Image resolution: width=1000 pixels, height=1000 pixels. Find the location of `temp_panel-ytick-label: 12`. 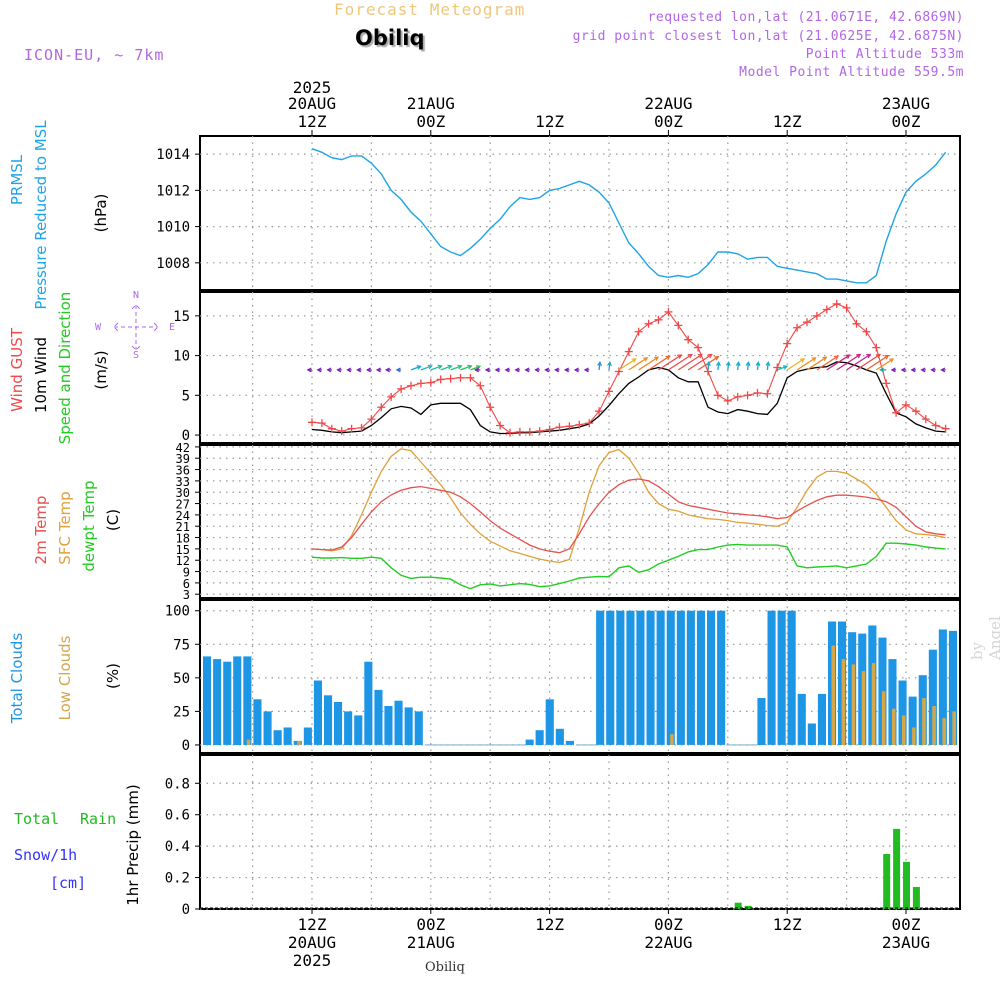

temp_panel-ytick-label: 12 is located at coordinates (183, 561).